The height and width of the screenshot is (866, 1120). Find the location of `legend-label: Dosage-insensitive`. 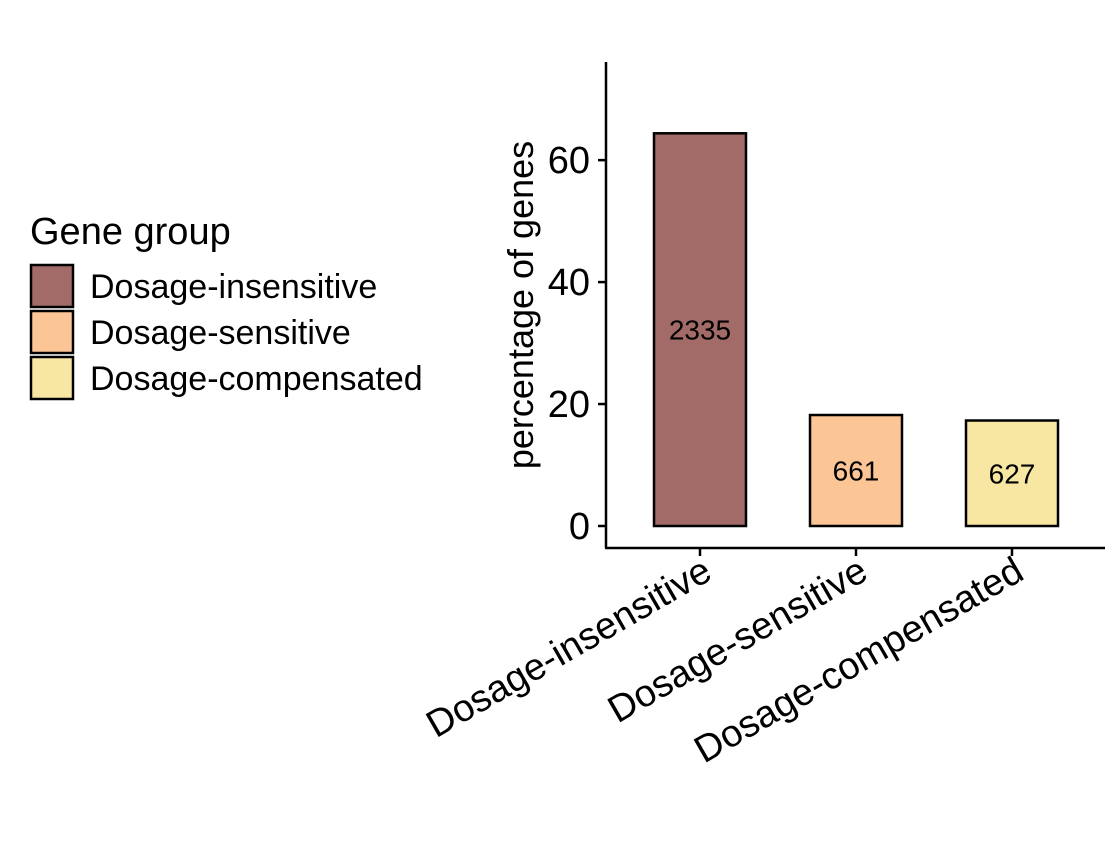

legend-label: Dosage-insensitive is located at coordinates (233, 287).